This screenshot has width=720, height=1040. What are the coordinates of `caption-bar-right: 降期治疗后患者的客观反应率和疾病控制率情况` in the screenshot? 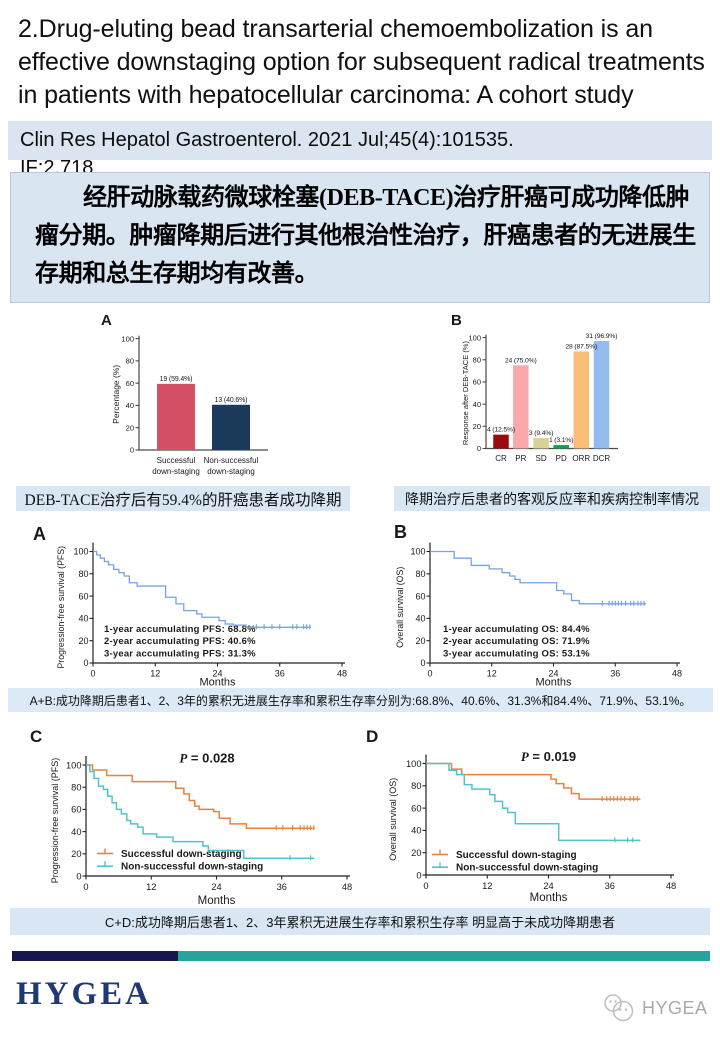 It's located at (552, 498).